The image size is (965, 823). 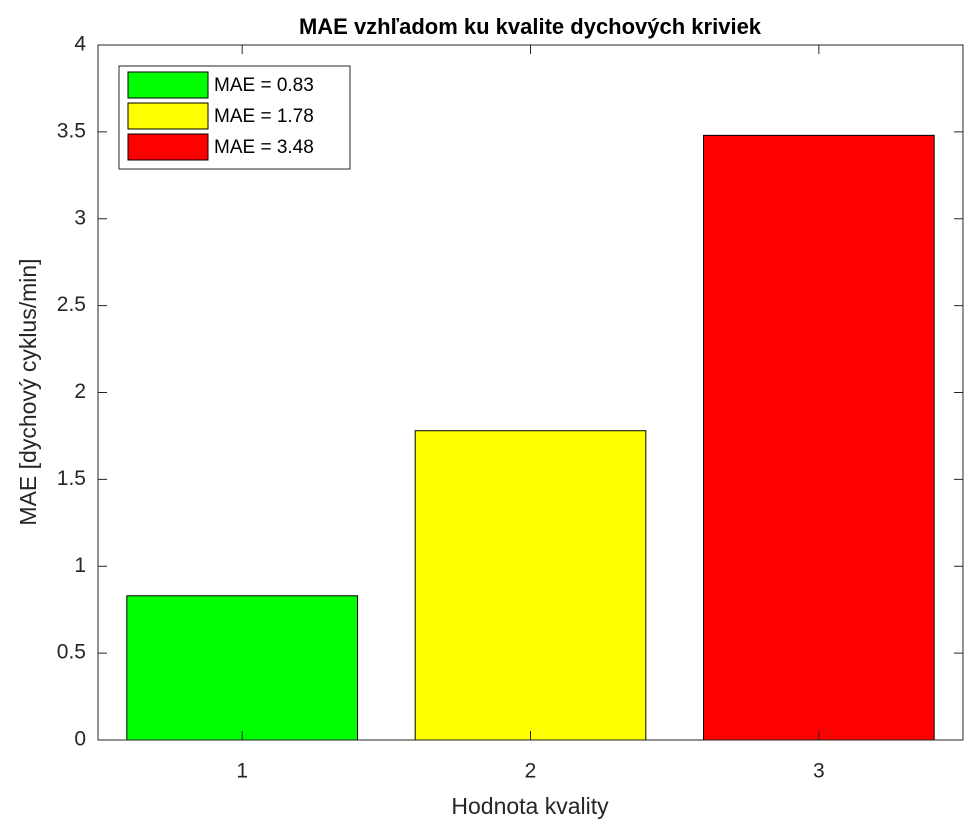 What do you see at coordinates (264, 147) in the screenshot?
I see `legend-label: MAE = 3.48` at bounding box center [264, 147].